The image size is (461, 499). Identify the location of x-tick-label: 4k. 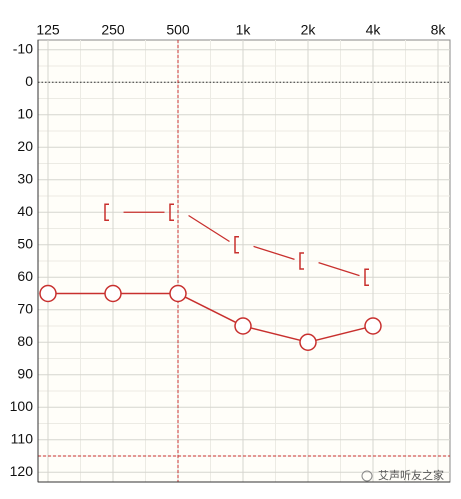
(374, 30).